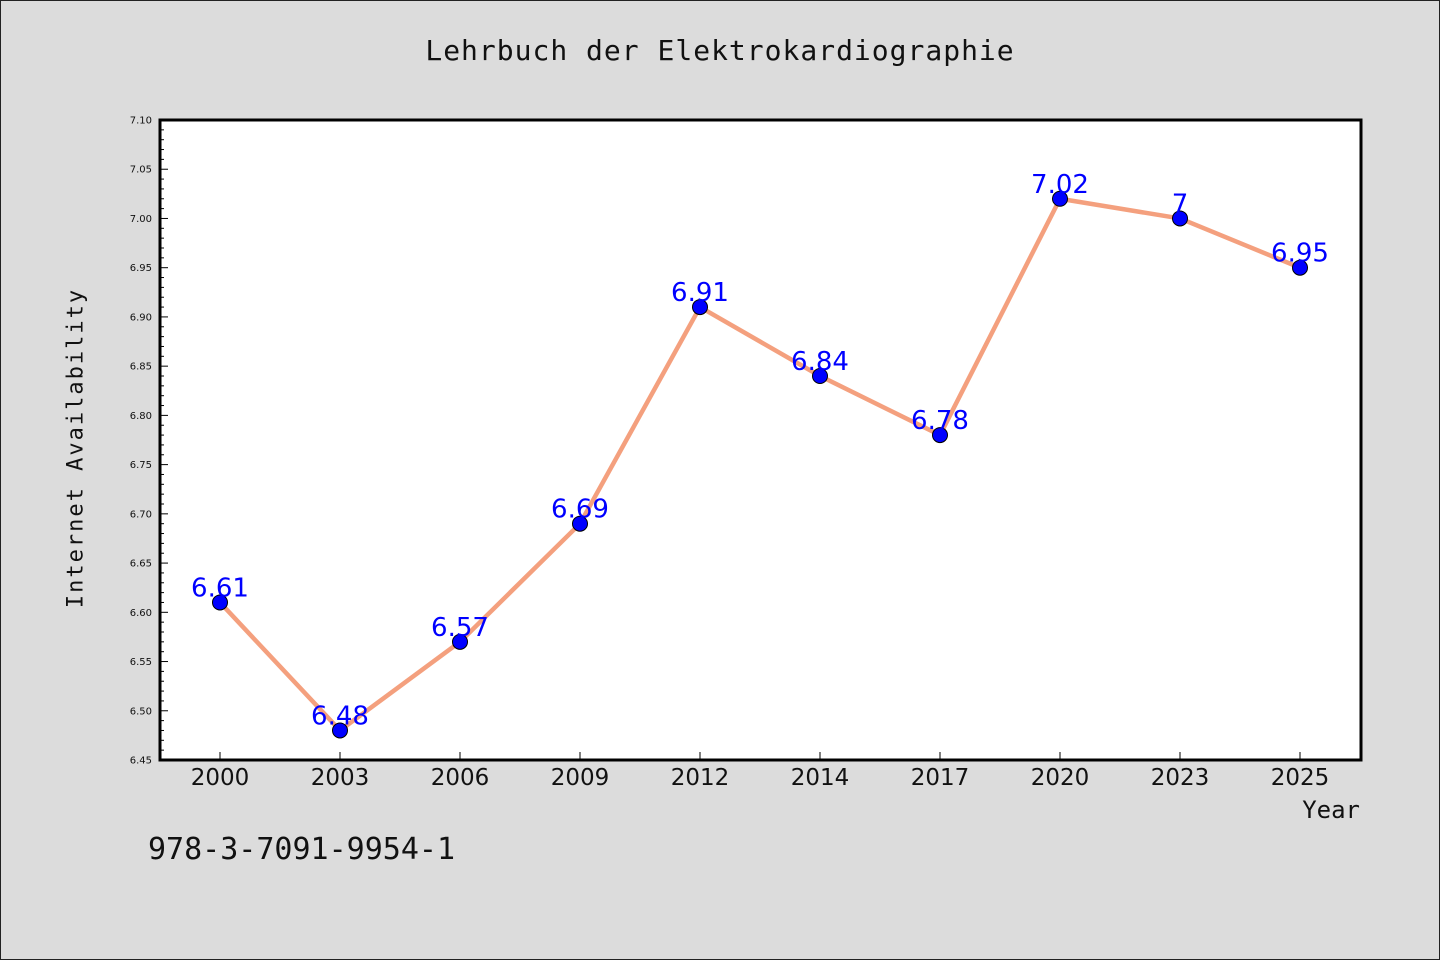 The width and height of the screenshot is (1440, 960). I want to click on data-label: 6.57, so click(460, 628).